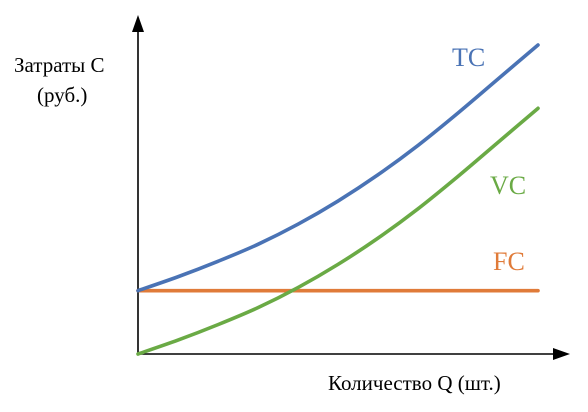  I want to click on y-axis-label-line2: (руб.), so click(62, 95).